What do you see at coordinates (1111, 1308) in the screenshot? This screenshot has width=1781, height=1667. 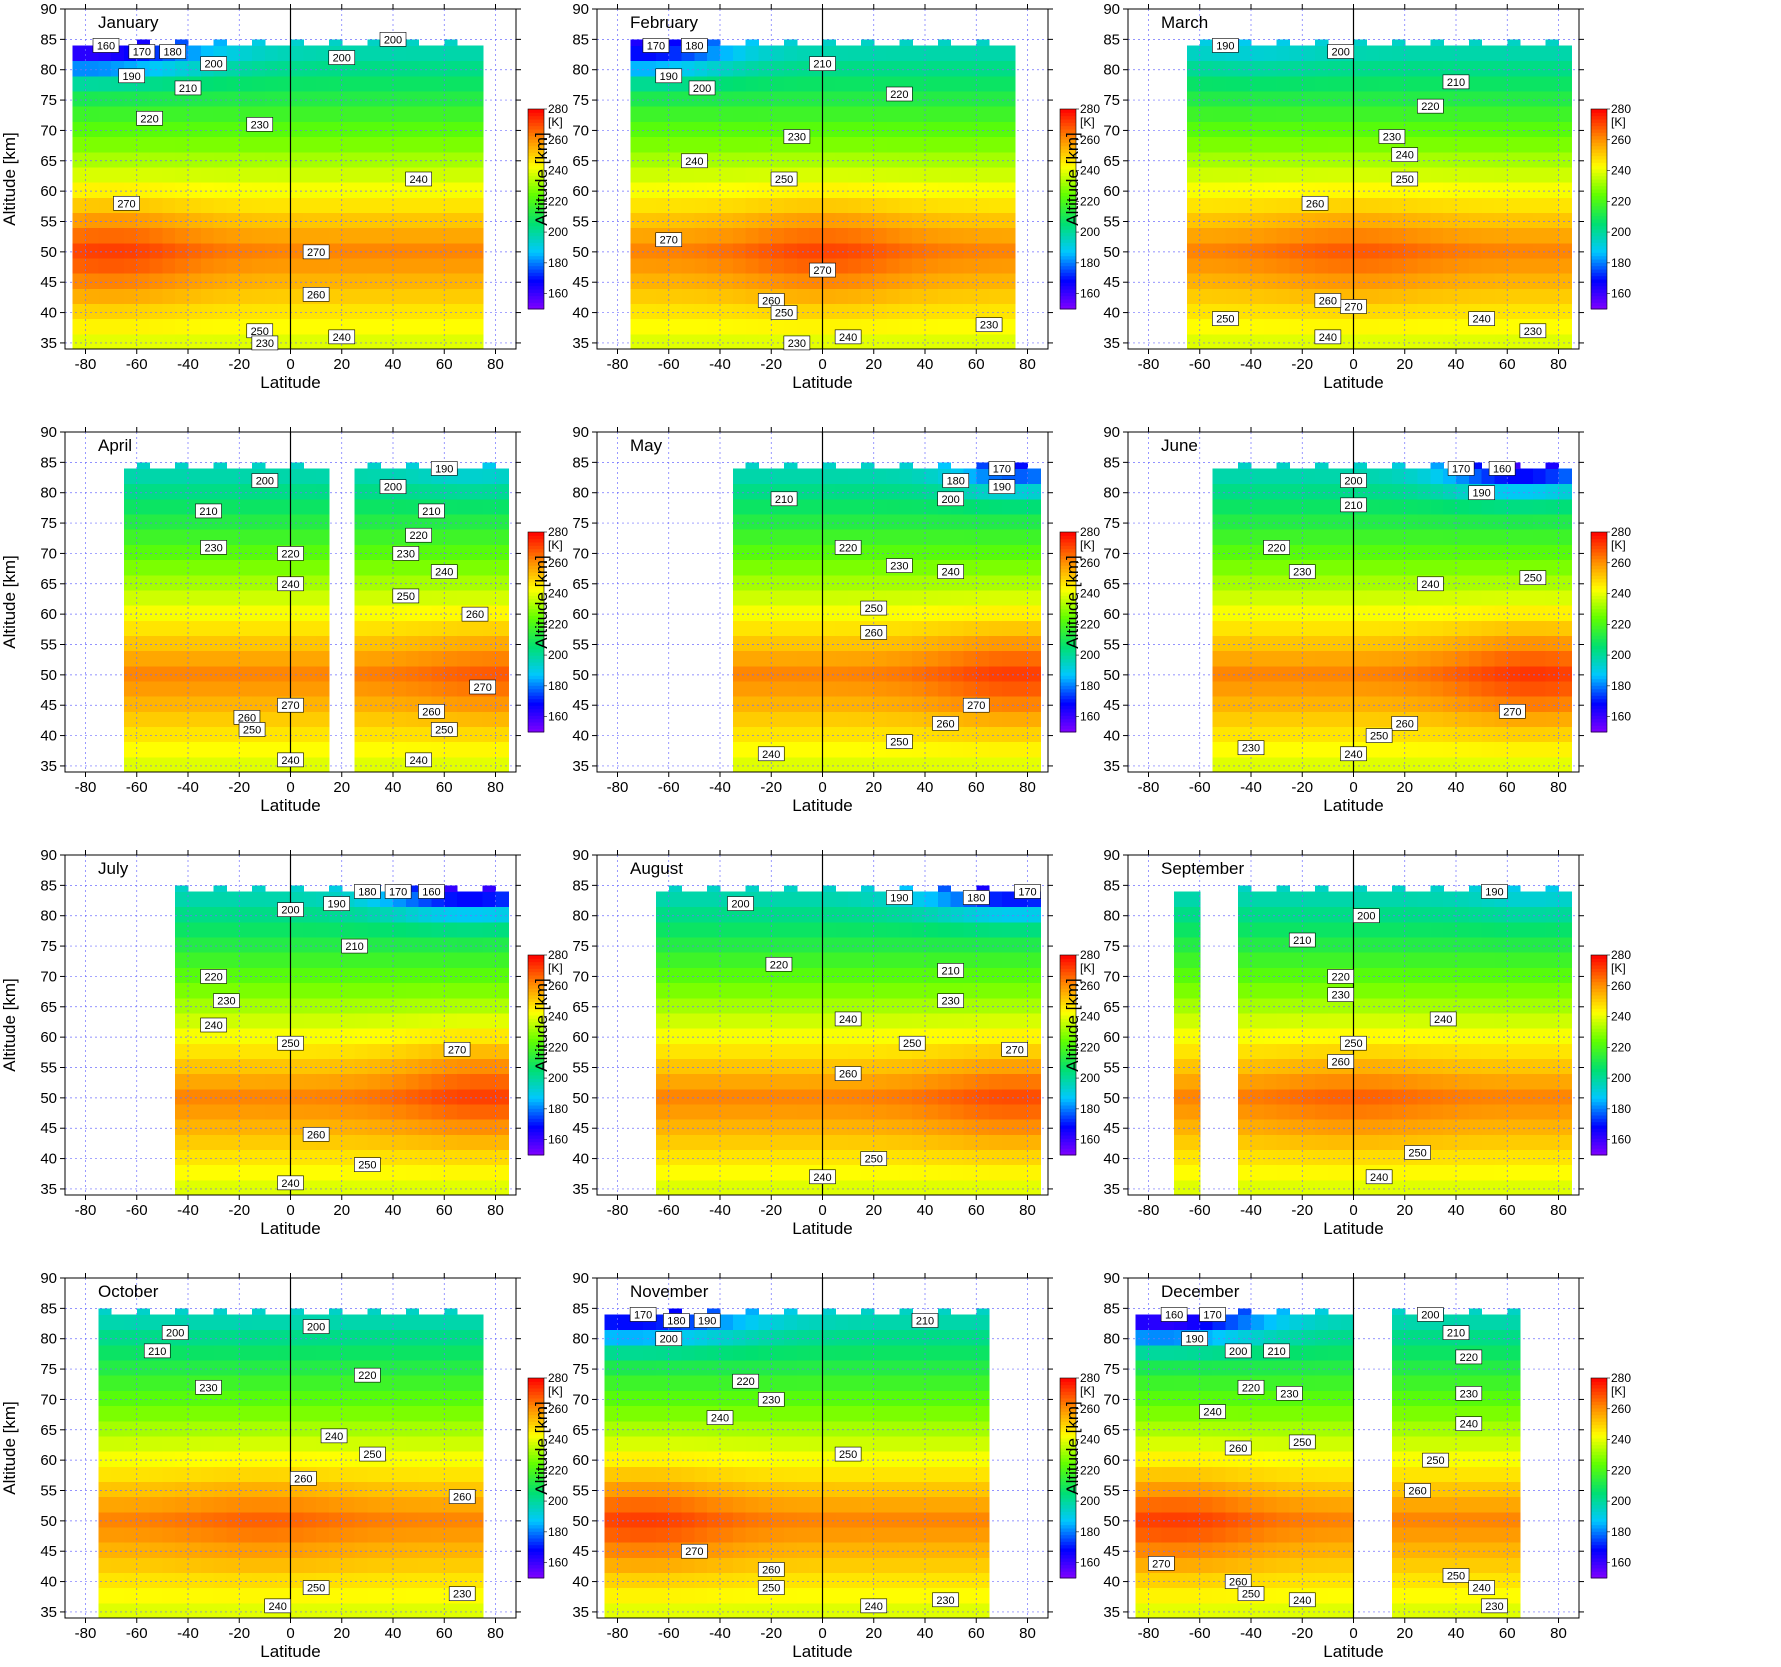 I see `y-tick-label: 85` at bounding box center [1111, 1308].